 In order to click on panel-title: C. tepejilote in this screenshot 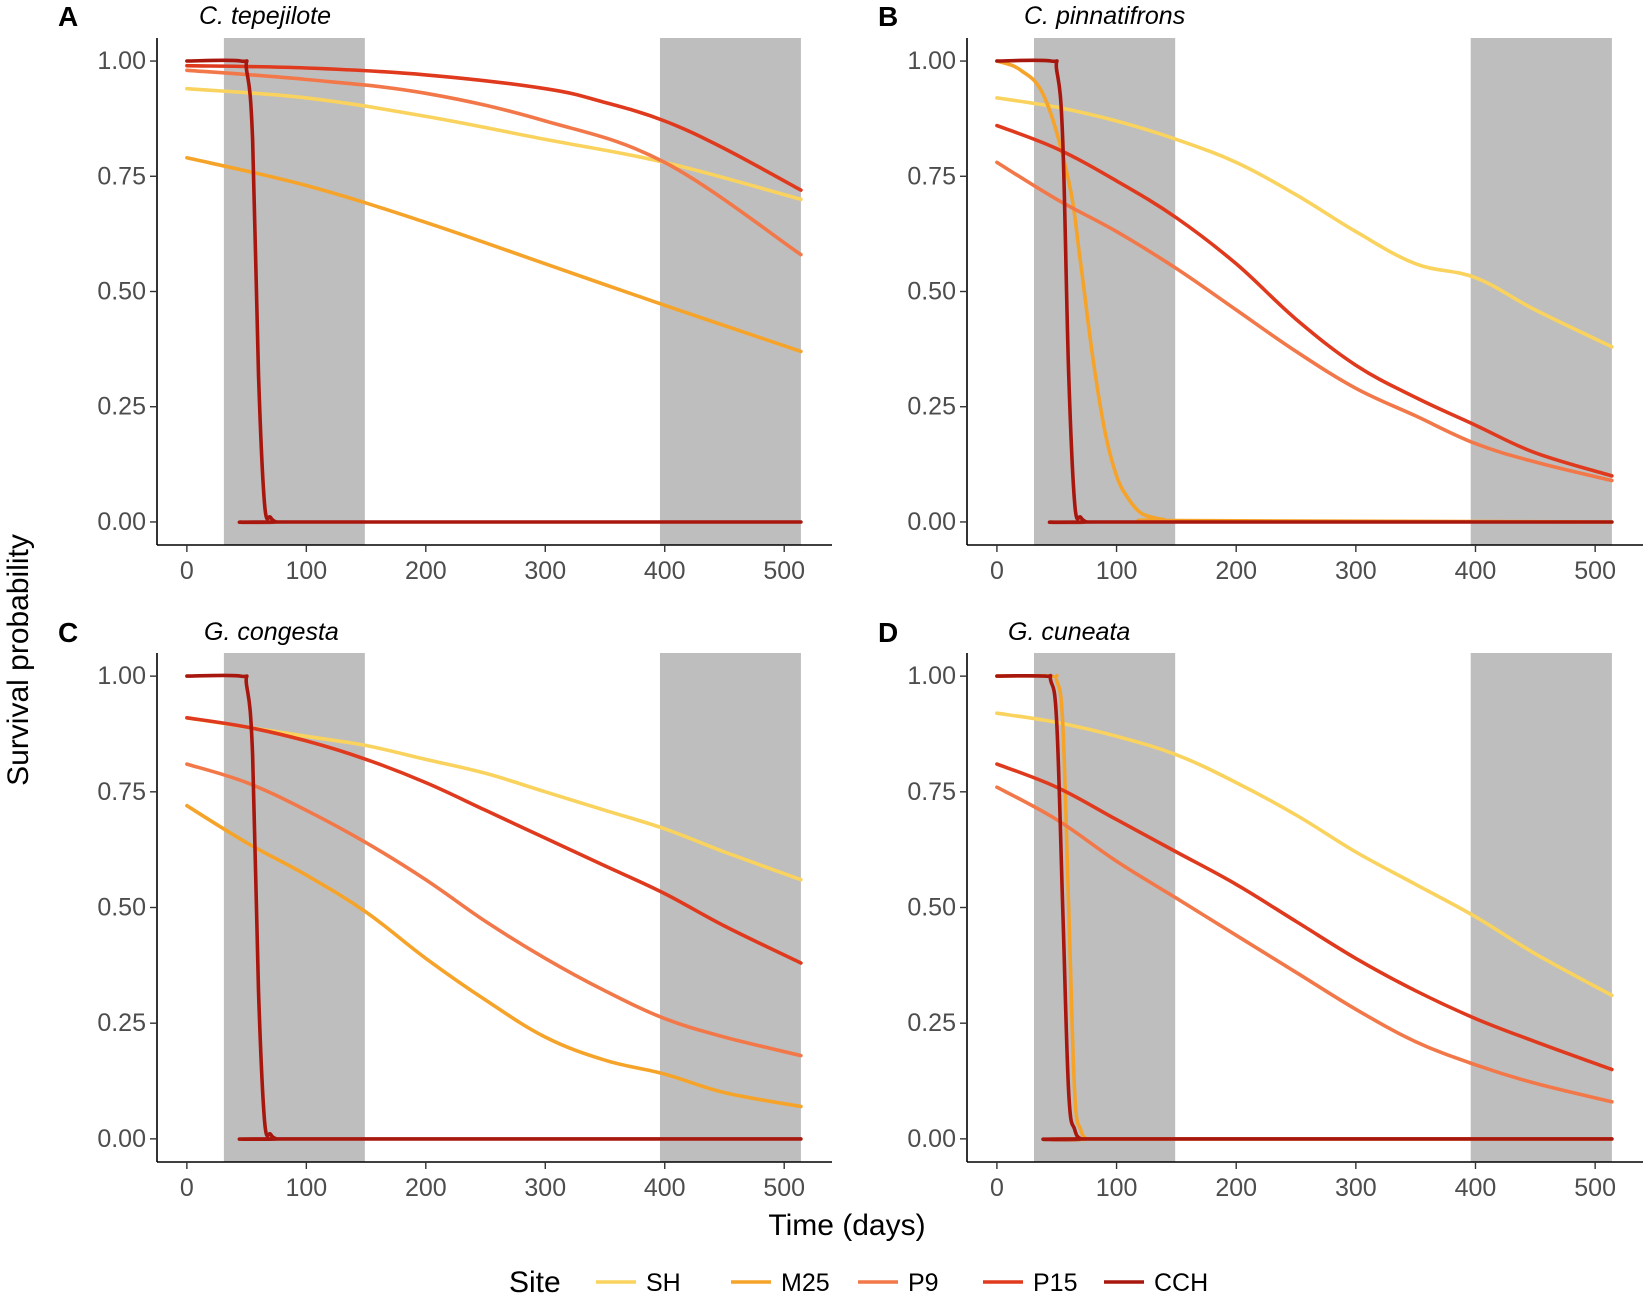, I will do `click(265, 16)`.